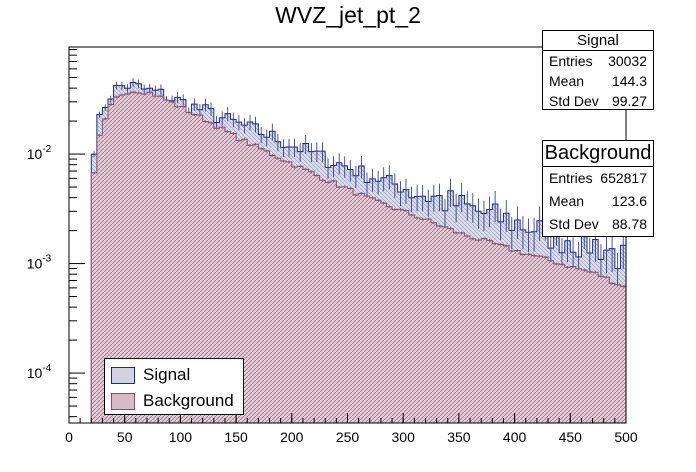 The image size is (696, 472). What do you see at coordinates (174, 386) in the screenshot?
I see `legend: Signal Background` at bounding box center [174, 386].